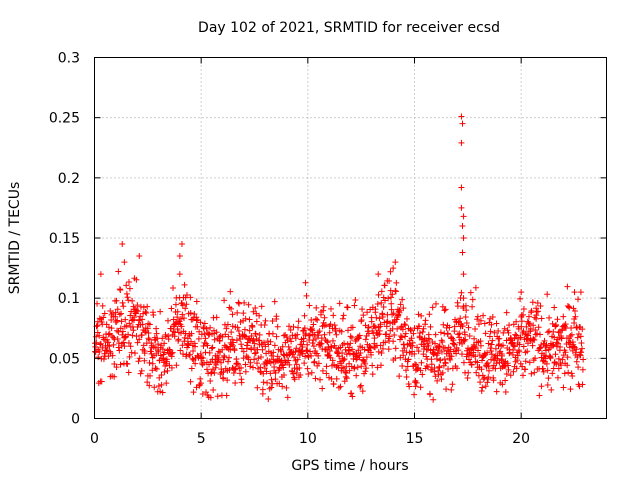 The height and width of the screenshot is (480, 640). Describe the element at coordinates (308, 439) in the screenshot. I see `x-tick-label: 10` at that location.